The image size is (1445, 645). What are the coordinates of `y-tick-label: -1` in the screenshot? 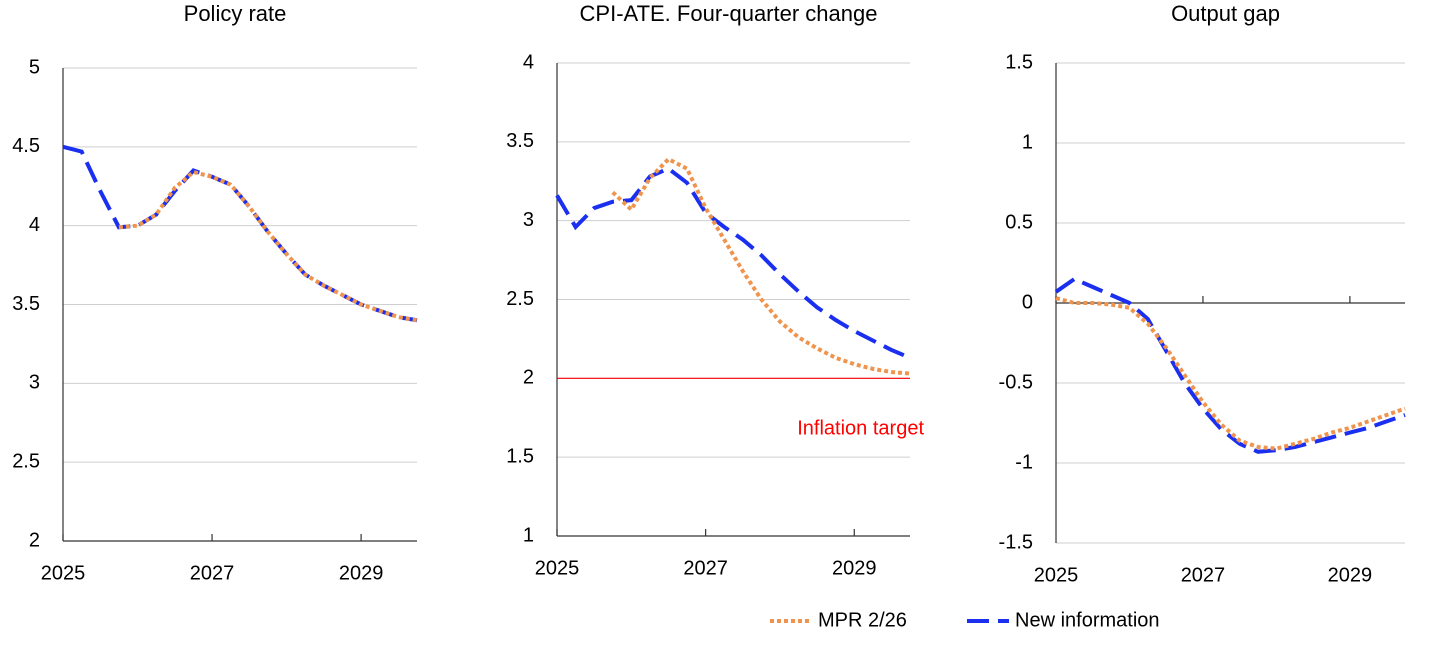 It's located at (1024, 462).